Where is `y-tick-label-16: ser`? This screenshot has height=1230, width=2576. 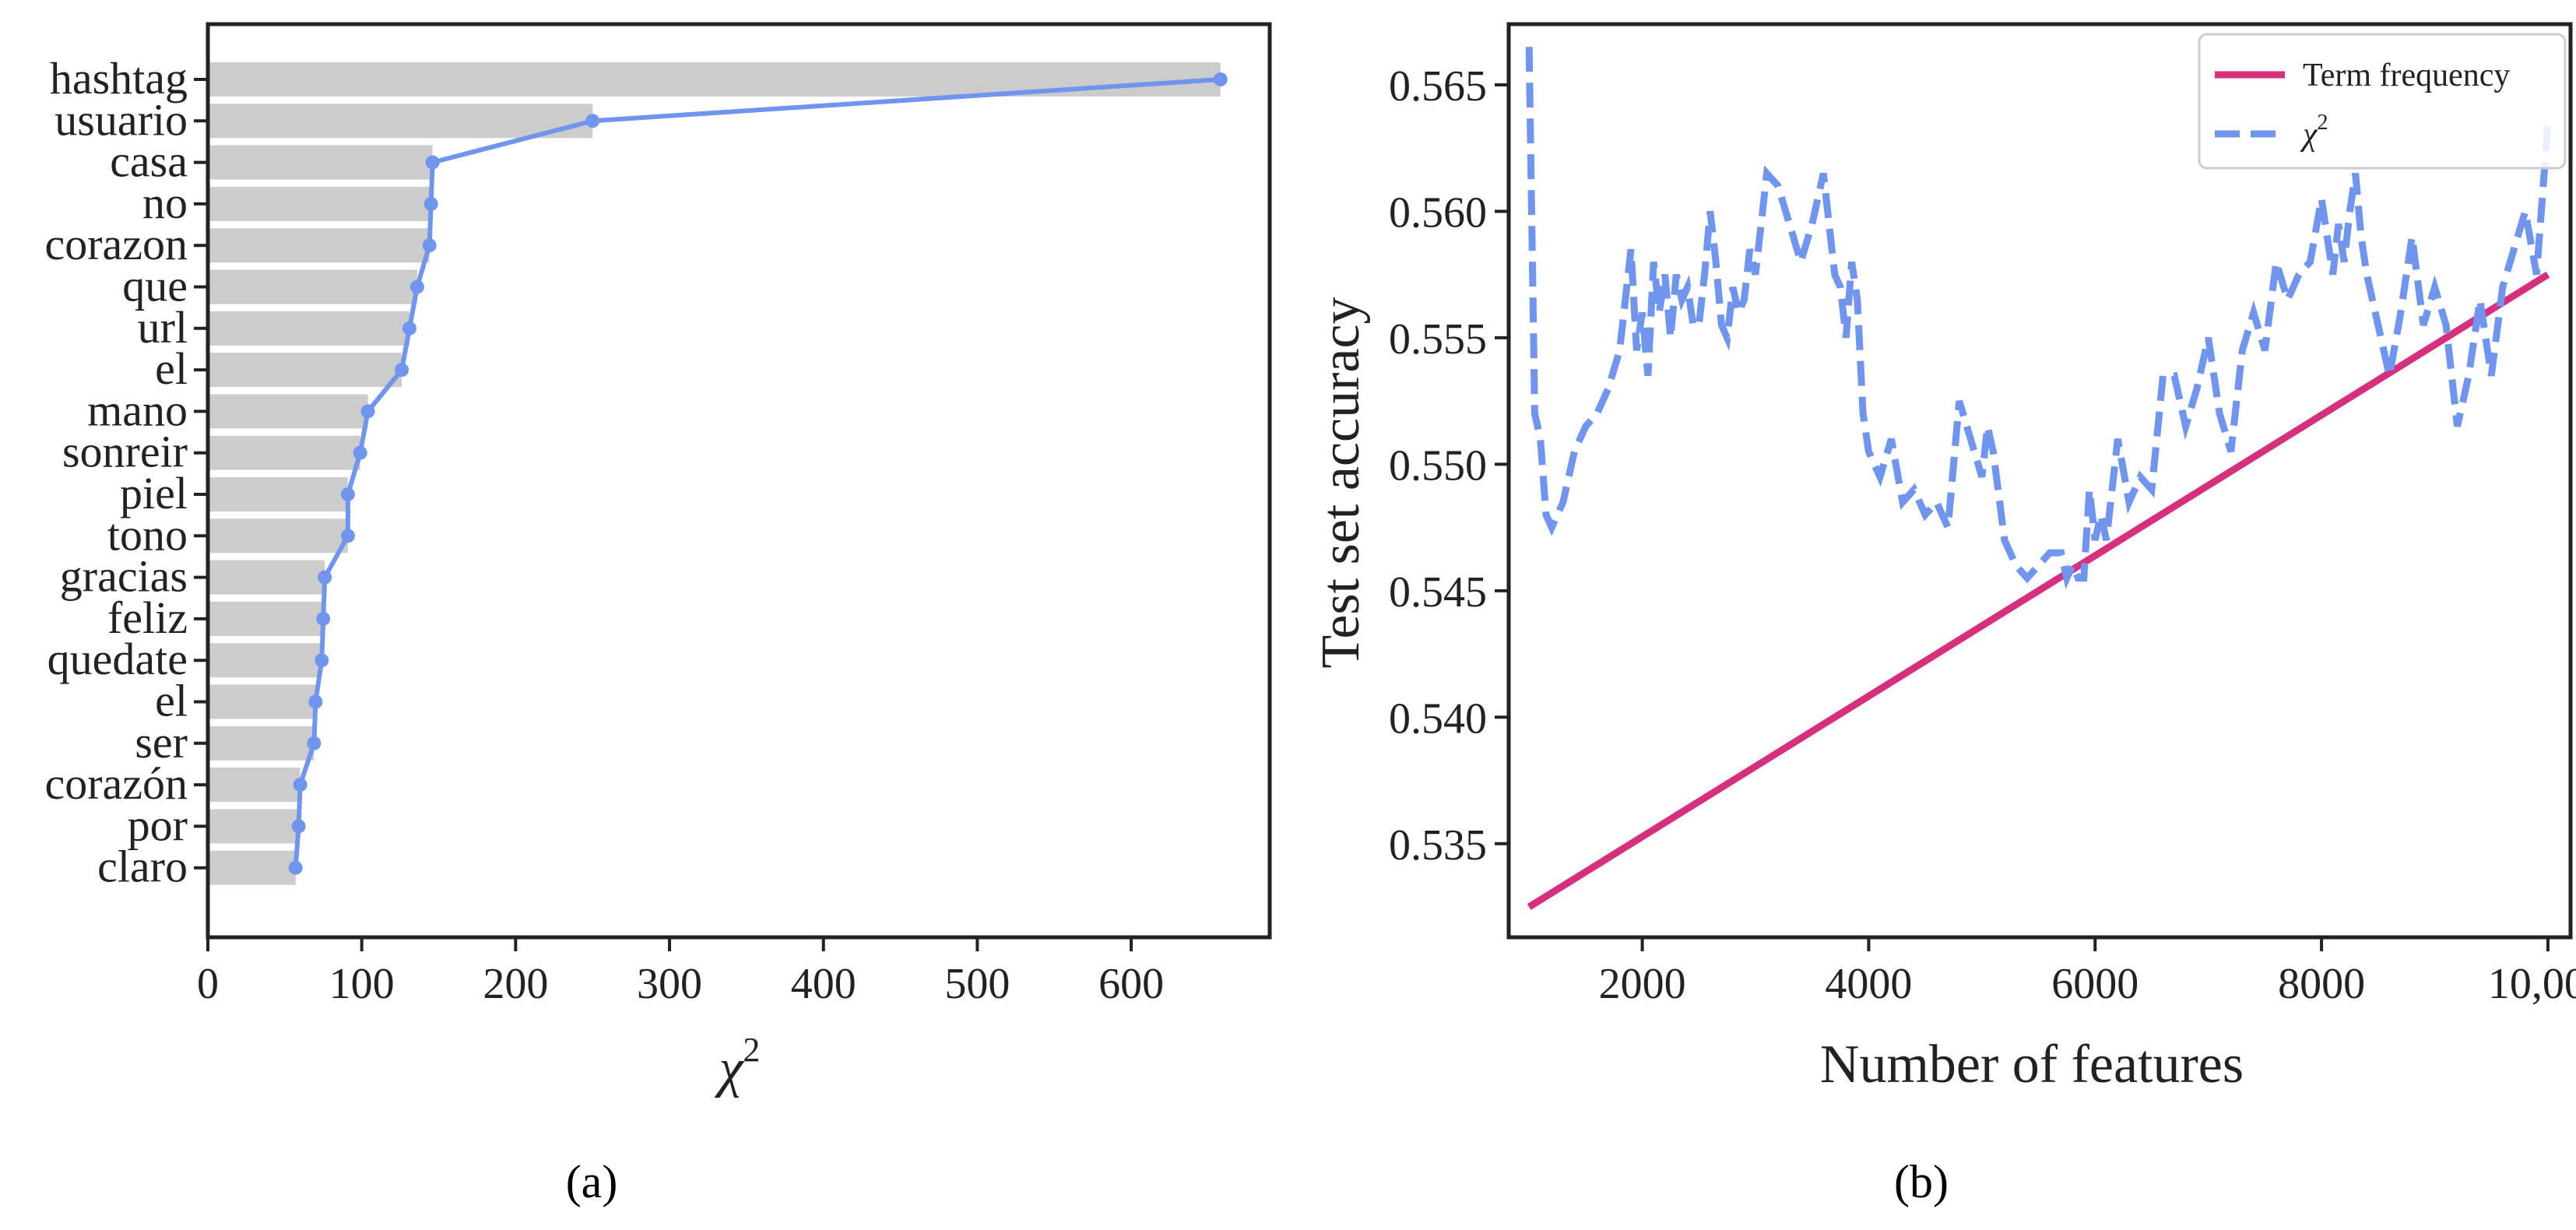 y-tick-label-16: ser is located at coordinates (162, 743).